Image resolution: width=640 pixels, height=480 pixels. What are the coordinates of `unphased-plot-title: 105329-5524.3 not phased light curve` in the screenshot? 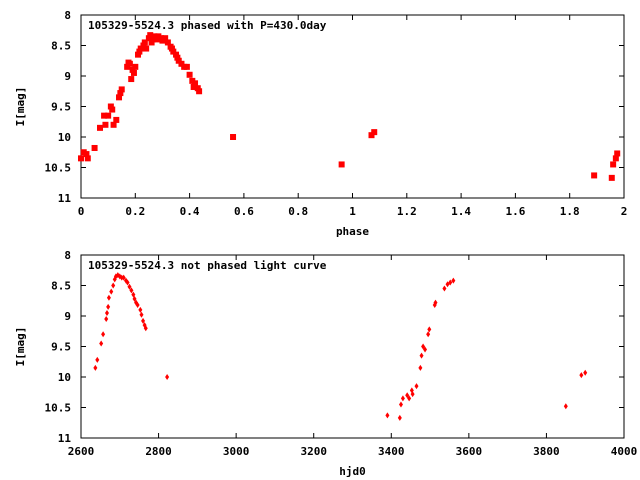 It's located at (207, 265).